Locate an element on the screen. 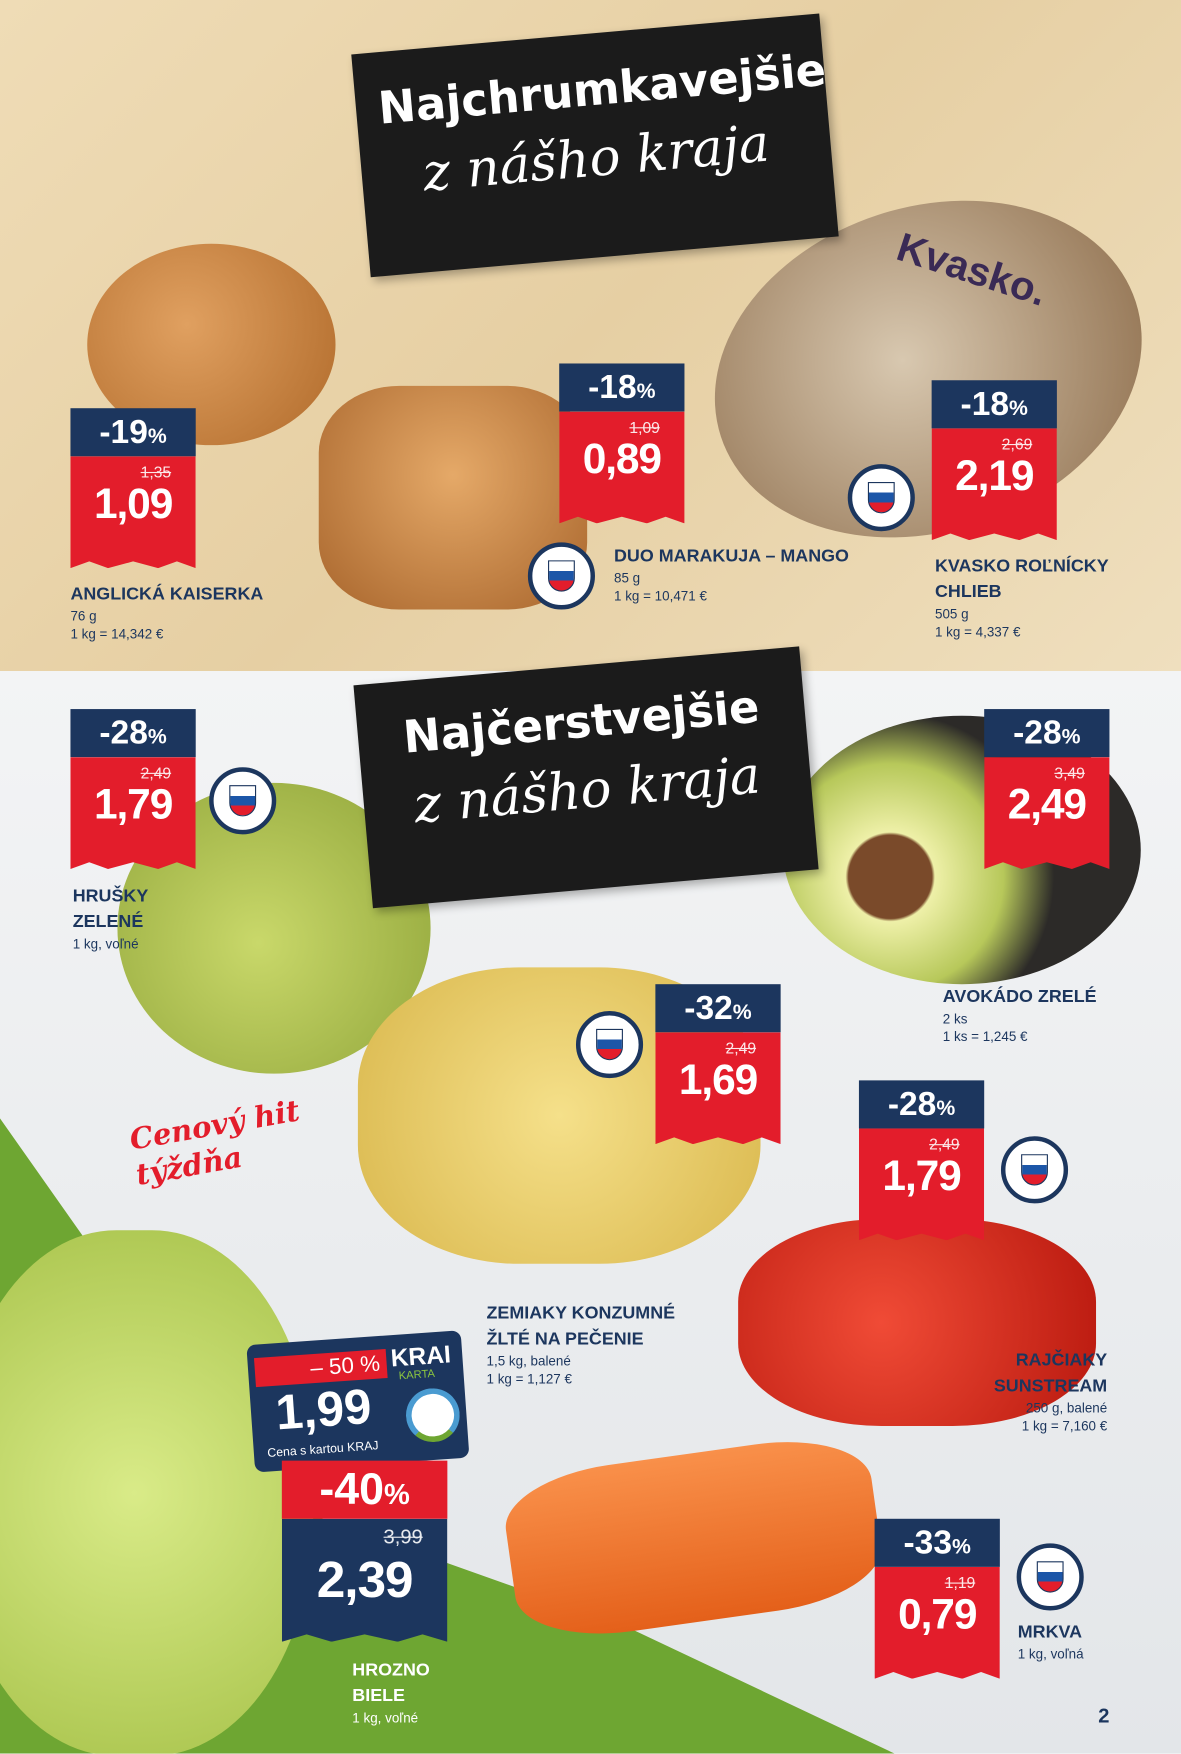  price-tag-hrozno: -40% 3,99 2,39 is located at coordinates (364, 1551).